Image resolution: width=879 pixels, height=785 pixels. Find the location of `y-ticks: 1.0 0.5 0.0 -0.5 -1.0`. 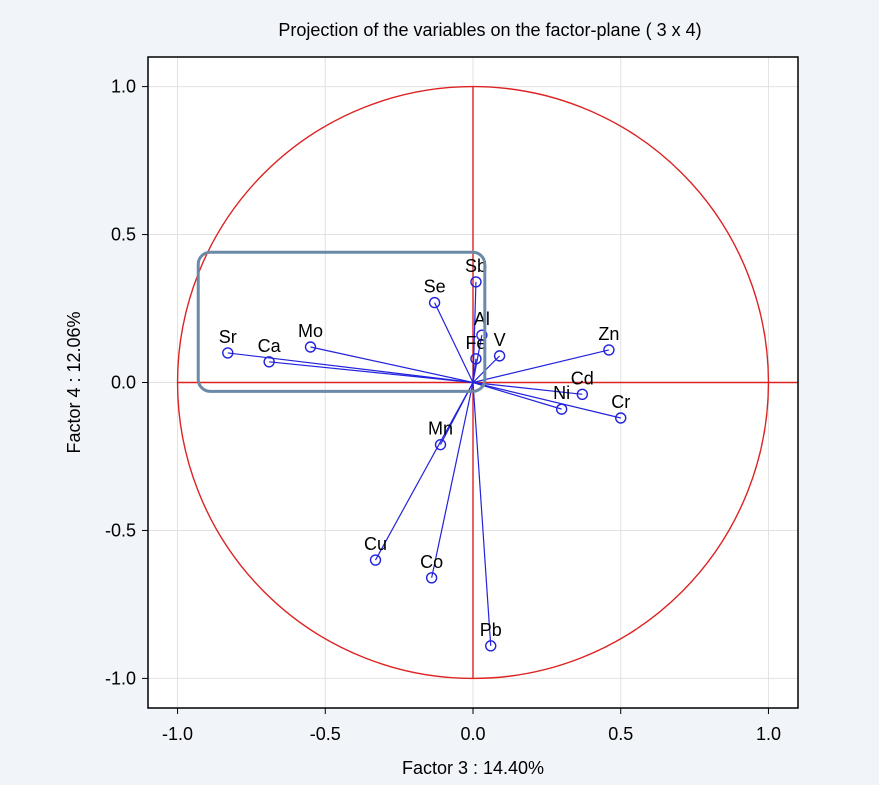

y-ticks: 1.0 0.5 0.0 -0.5 -1.0 is located at coordinates (126, 382).